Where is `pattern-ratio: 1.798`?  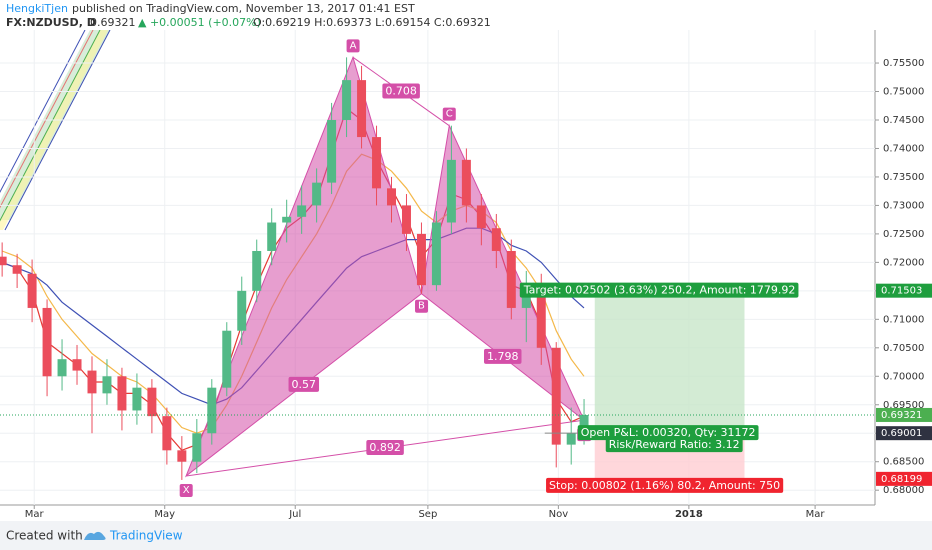
pattern-ratio: 1.798 is located at coordinates (503, 356).